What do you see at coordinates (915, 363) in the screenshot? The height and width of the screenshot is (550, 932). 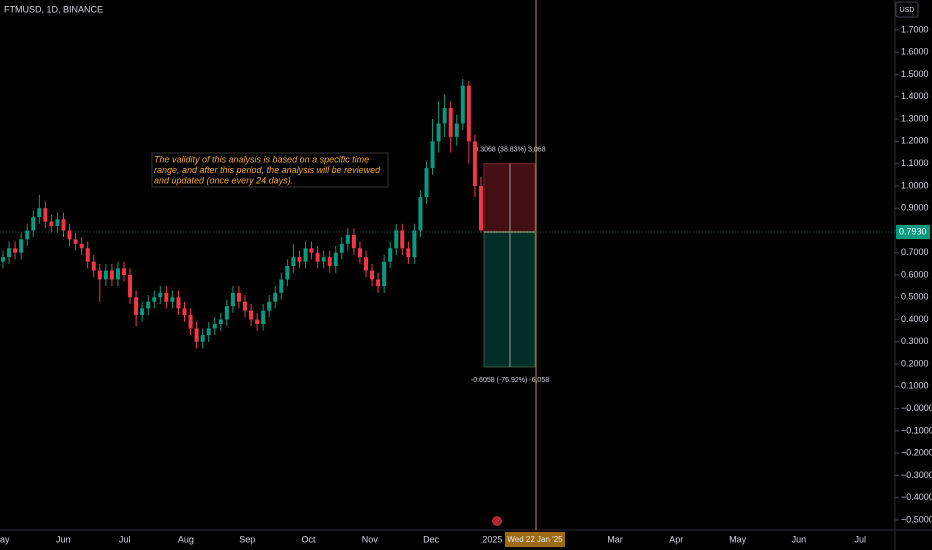 I see `y-tick-label: 0.2000` at bounding box center [915, 363].